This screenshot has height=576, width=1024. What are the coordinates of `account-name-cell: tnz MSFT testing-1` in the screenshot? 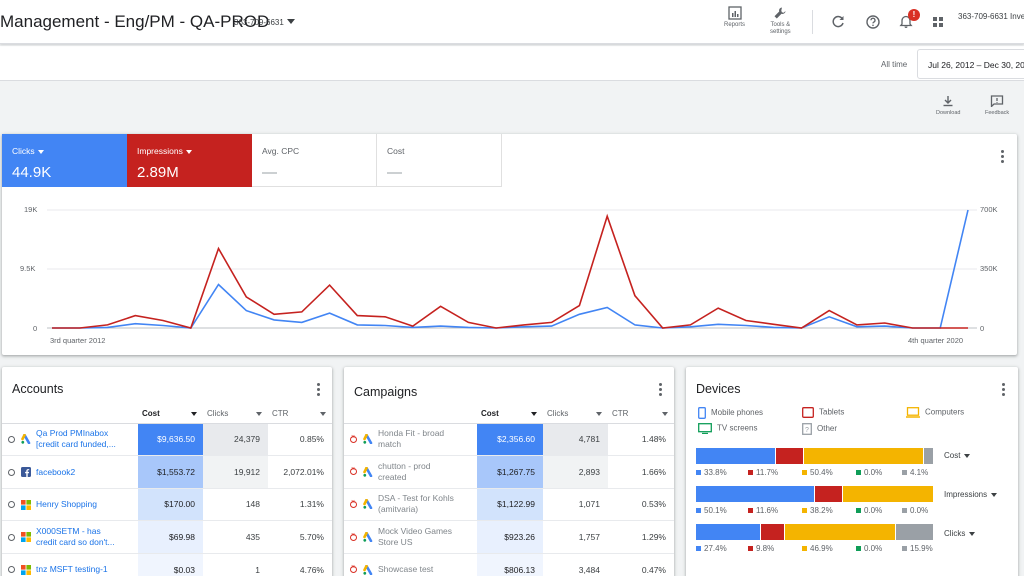 It's located at (70, 564).